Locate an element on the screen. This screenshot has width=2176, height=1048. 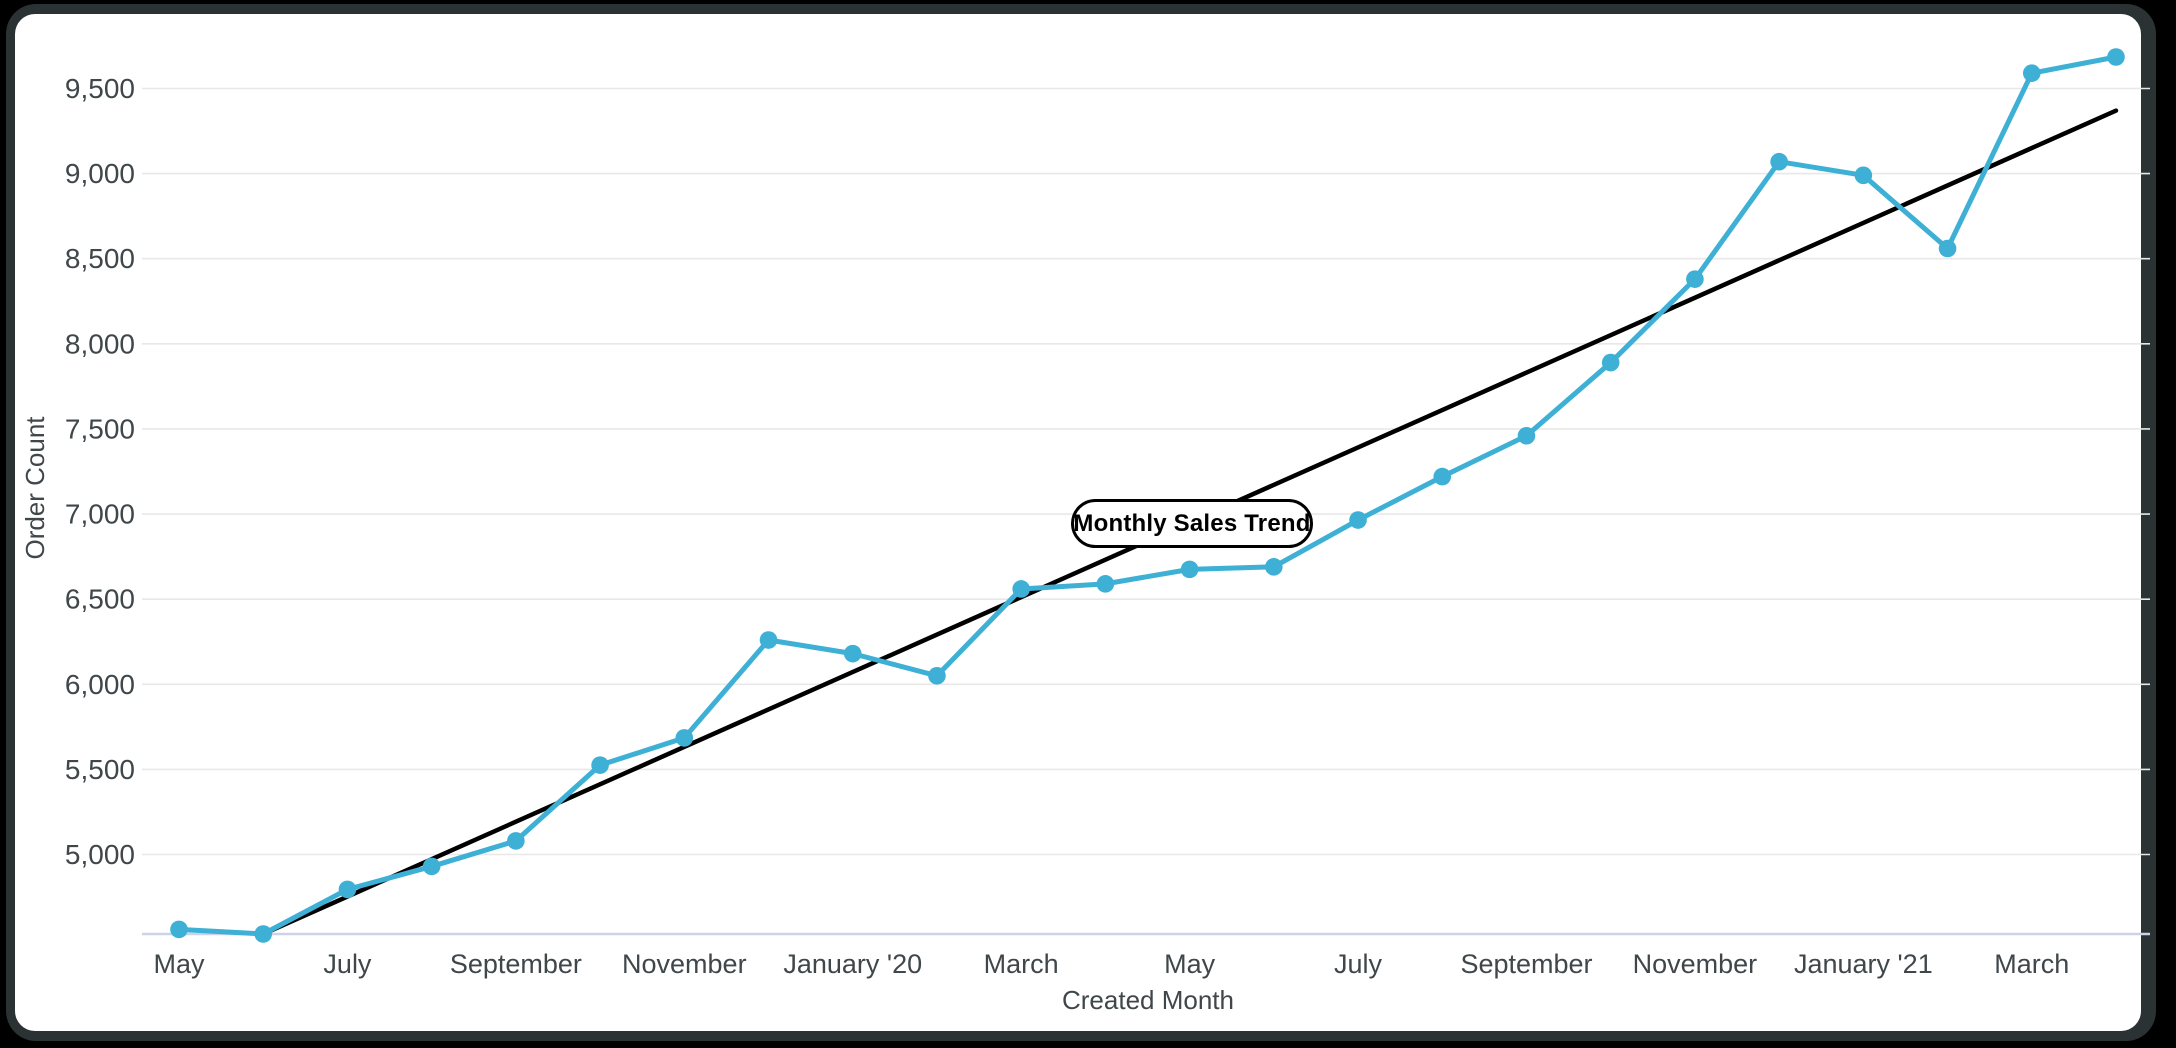
x-axis-title: Created Month is located at coordinates (1148, 1000).